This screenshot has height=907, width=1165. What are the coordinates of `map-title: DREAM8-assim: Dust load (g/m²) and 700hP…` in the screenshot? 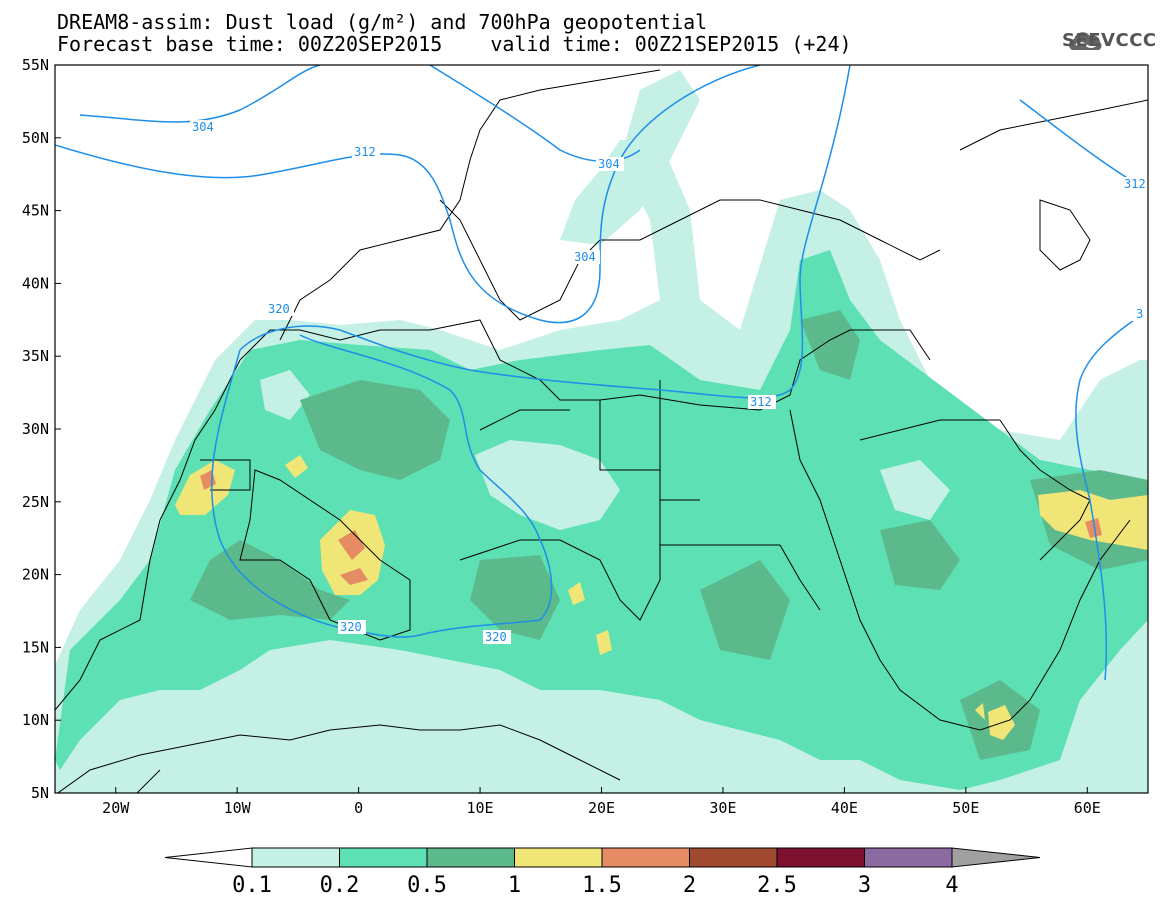 It's located at (382, 22).